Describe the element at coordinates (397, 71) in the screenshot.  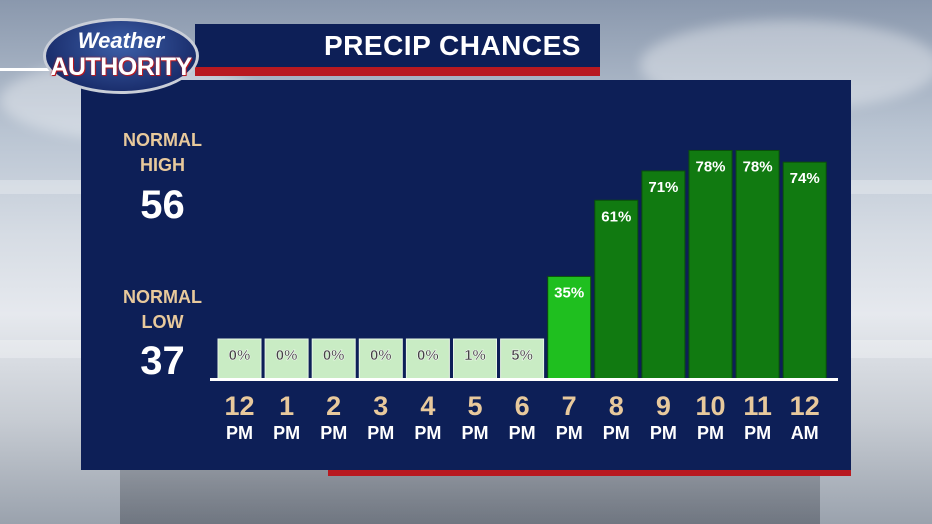
I see `title-bar-accent` at that location.